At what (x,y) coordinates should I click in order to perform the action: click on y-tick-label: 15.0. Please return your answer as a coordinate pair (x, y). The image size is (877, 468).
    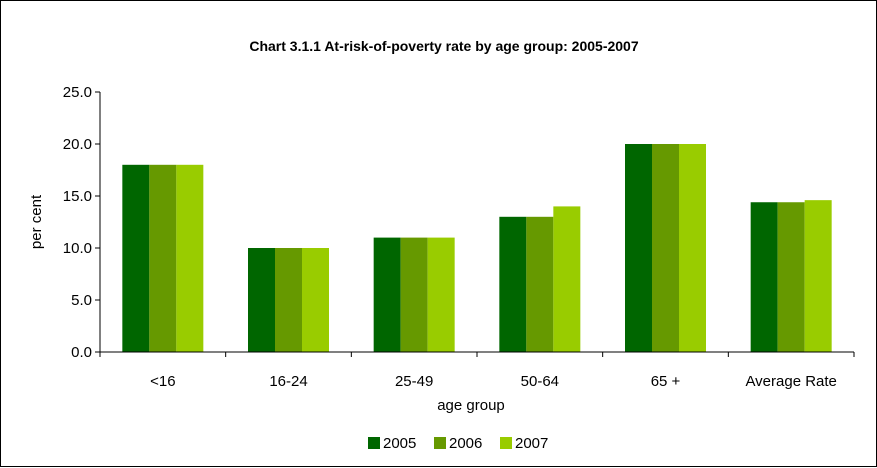
    Looking at the image, I should click on (77, 196).